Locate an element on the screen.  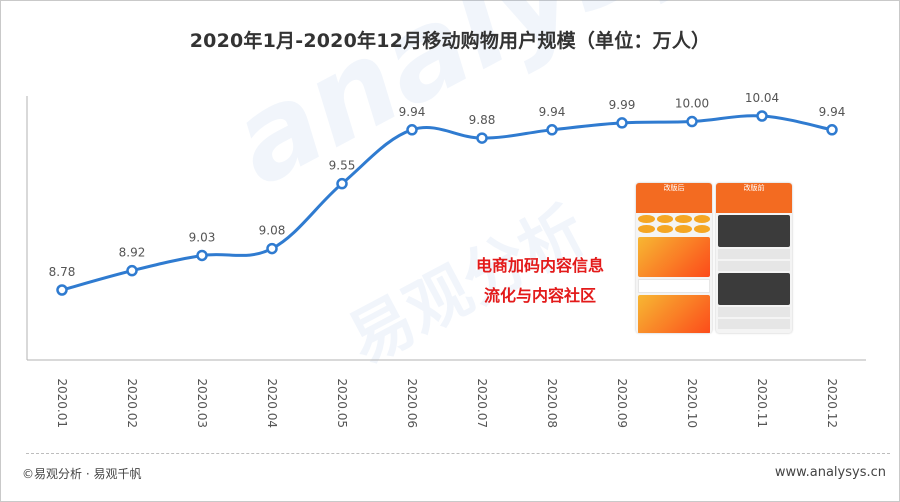
footer-copyright: ©易观分析 · 易观千帆 is located at coordinates (82, 474).